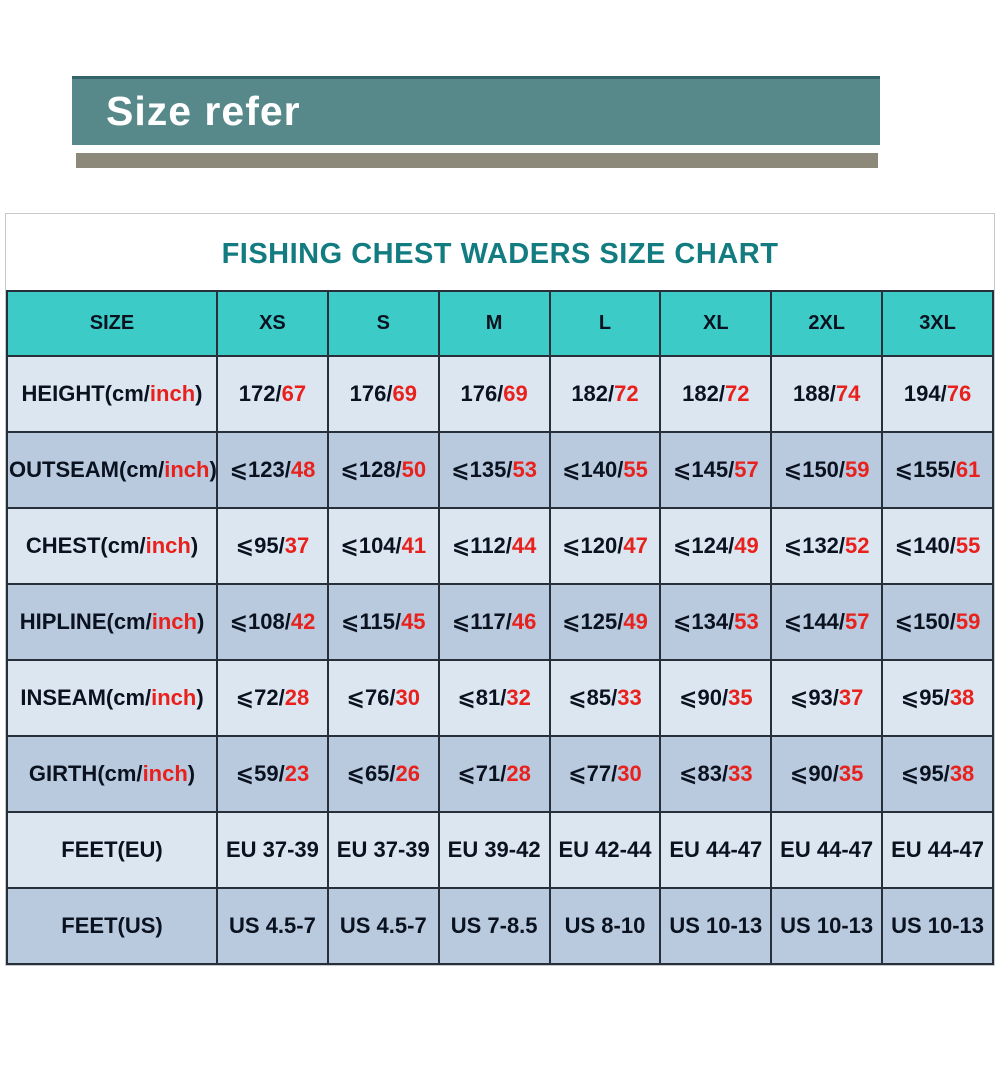 This screenshot has height=1076, width=1000. I want to click on value-inch: 33, so click(629, 697).